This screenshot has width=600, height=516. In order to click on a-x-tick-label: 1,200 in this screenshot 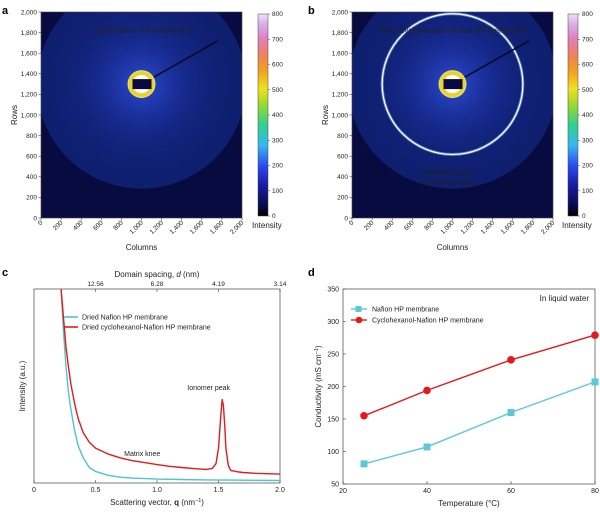, I will do `click(157, 227)`.